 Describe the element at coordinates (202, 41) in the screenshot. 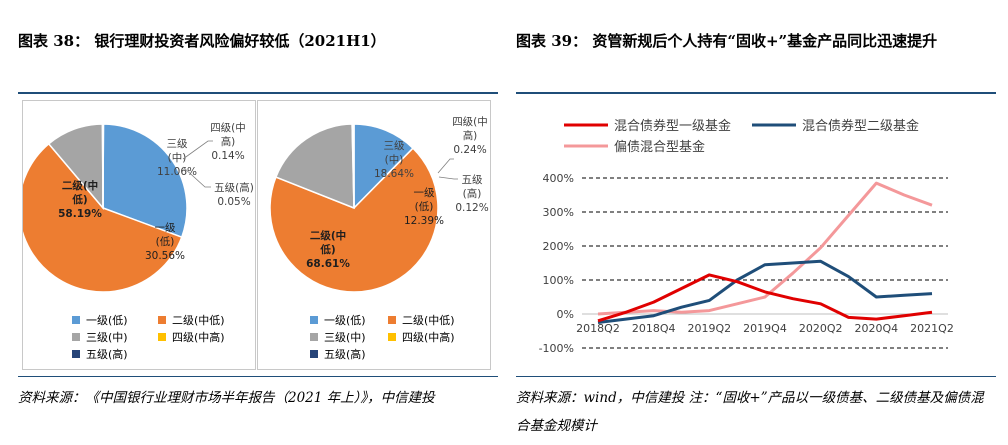

I see `left-figure-title: 图表 38： 银行理财投资者风险偏好较低（2021H1）` at that location.